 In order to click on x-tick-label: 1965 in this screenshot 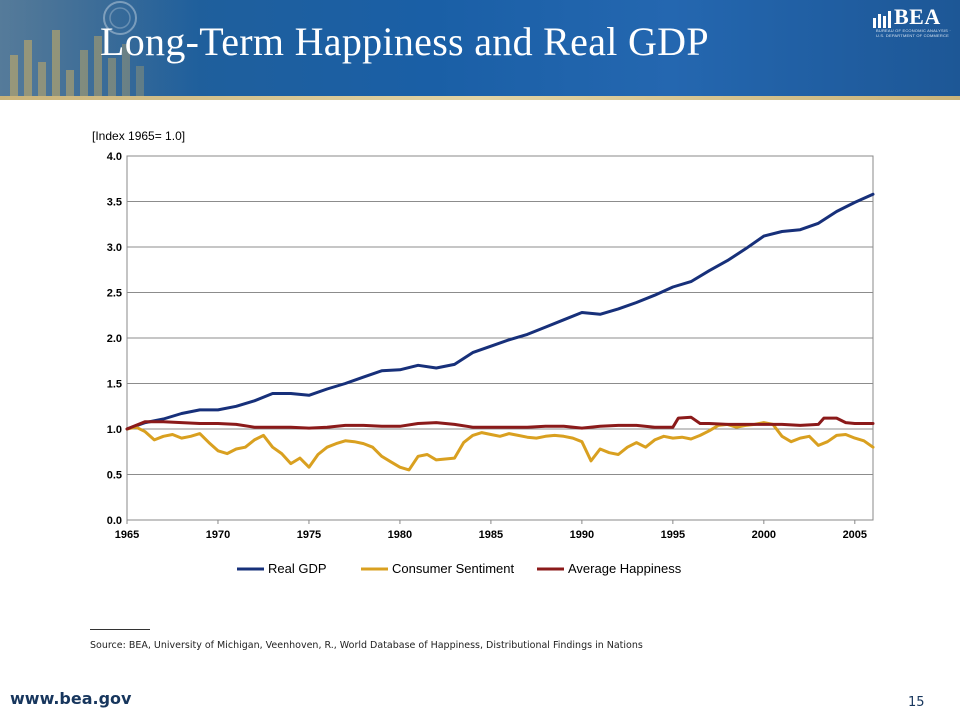, I will do `click(127, 535)`.